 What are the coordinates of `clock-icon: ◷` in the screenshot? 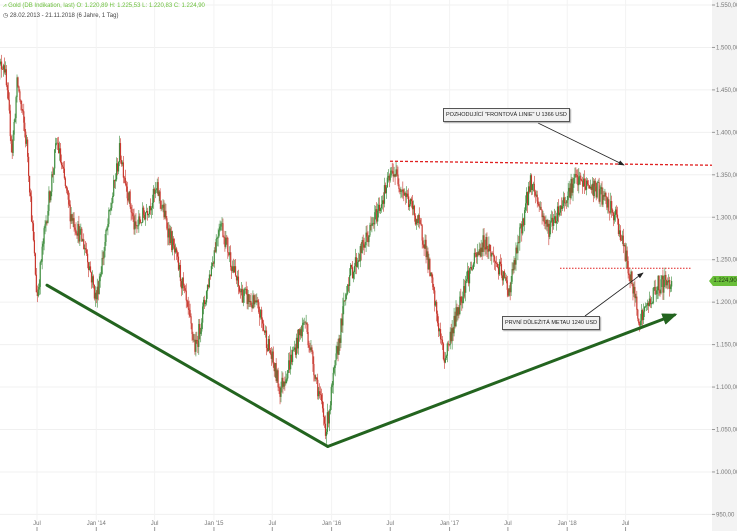 It's located at (6, 16).